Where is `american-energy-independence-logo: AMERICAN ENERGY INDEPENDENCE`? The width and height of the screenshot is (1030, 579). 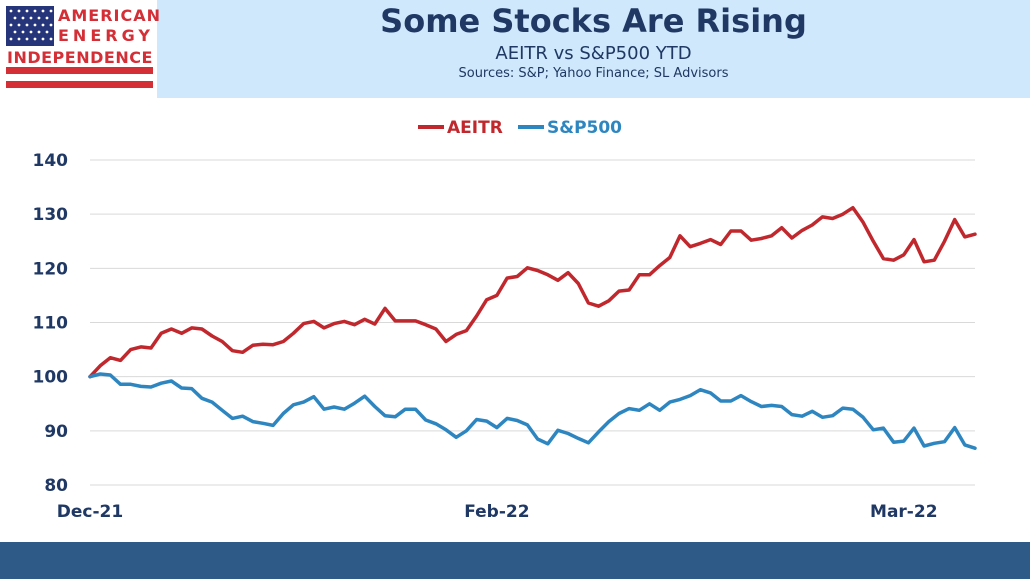 american-energy-independence-logo: AMERICAN ENERGY INDEPENDENCE is located at coordinates (83, 50).